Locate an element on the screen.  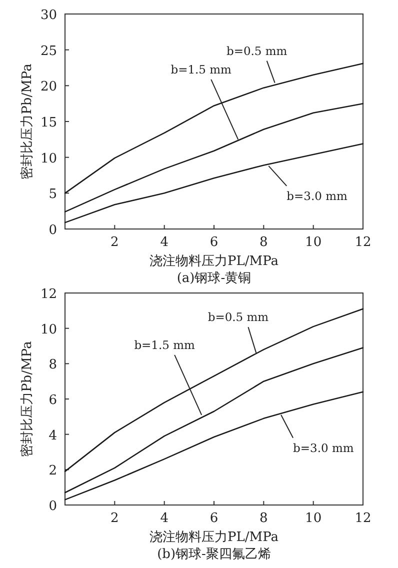
y-tick-label: 8 is located at coordinates (52, 365).